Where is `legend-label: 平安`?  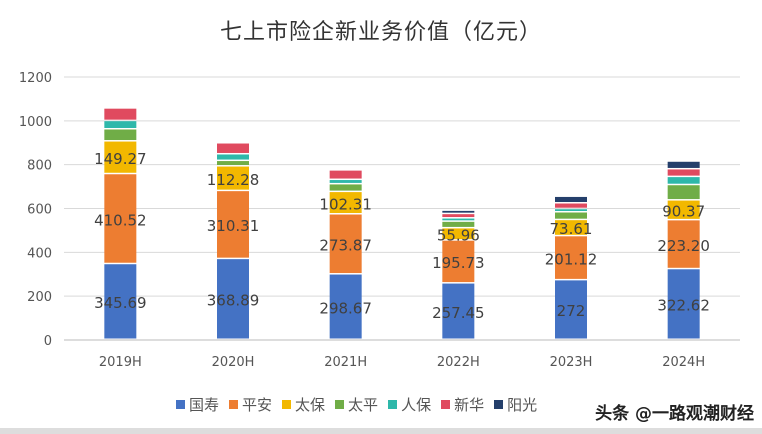 legend-label: 平安 is located at coordinates (257, 405).